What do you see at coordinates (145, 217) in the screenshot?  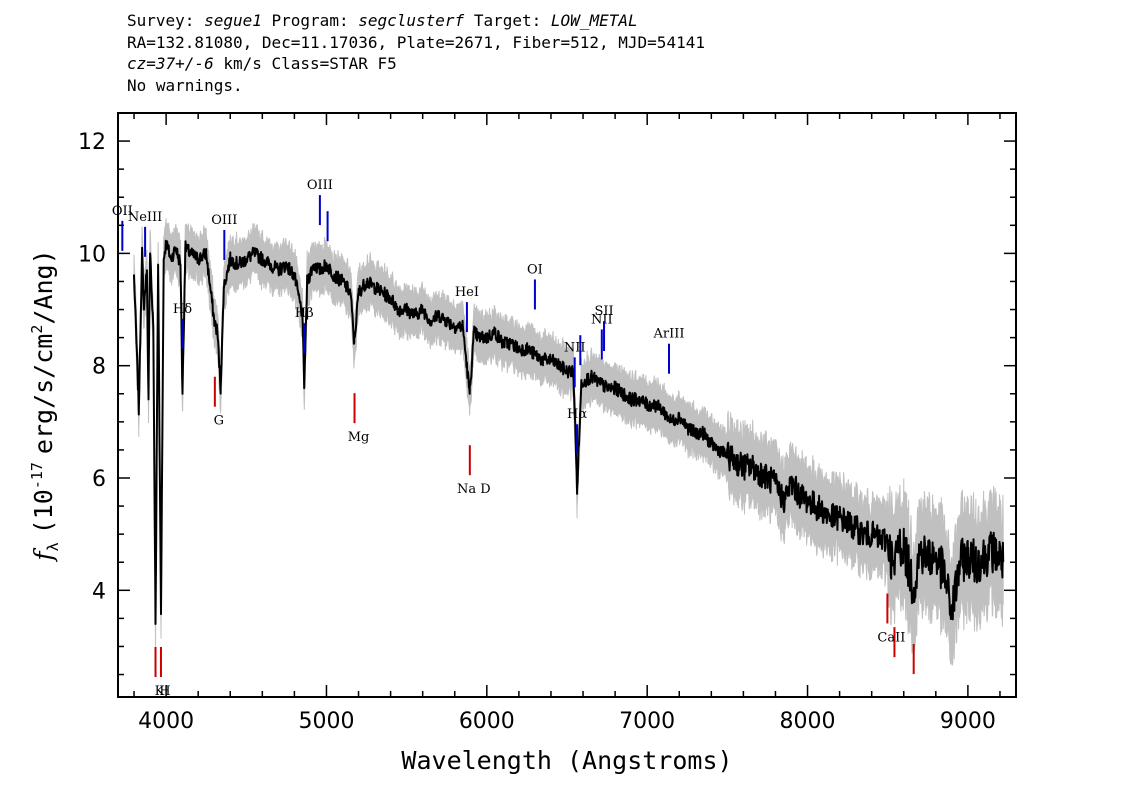 I see `emission-line-label: NeIII` at bounding box center [145, 217].